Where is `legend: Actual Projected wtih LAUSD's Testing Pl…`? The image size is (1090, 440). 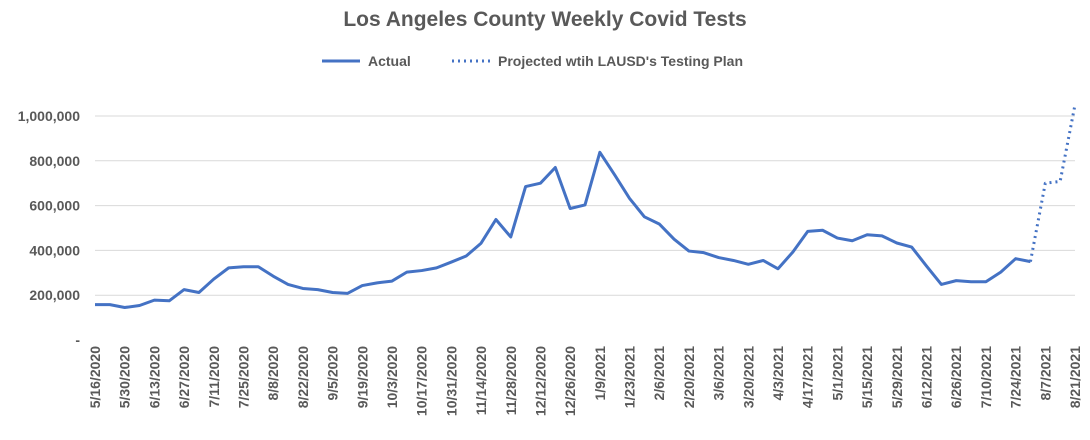 legend: Actual Projected wtih LAUSD's Testing Pl… is located at coordinates (532, 61).